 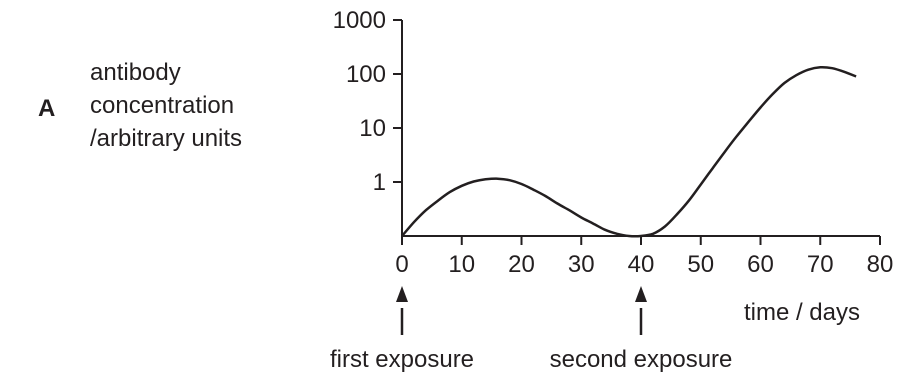 I want to click on x-tick-label: 60, so click(x=760, y=264).